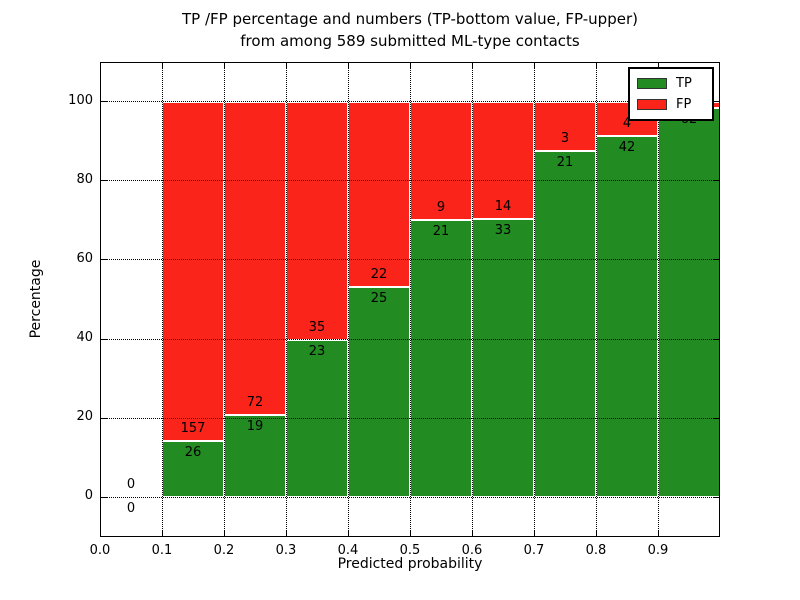  What do you see at coordinates (193, 453) in the screenshot?
I see `bar-count-label-tp: 26` at bounding box center [193, 453].